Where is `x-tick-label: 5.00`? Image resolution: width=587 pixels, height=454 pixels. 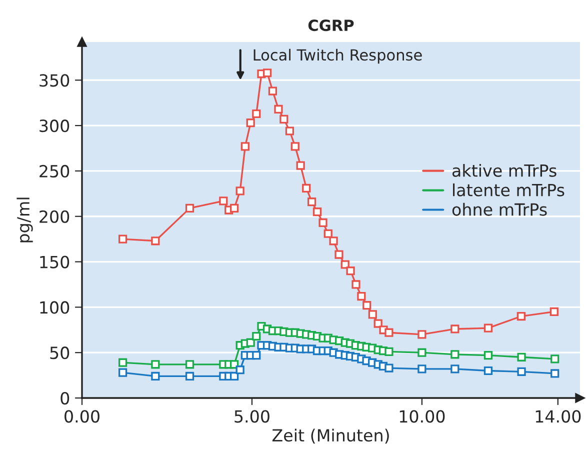
x-tick-label: 5.00 is located at coordinates (252, 416).